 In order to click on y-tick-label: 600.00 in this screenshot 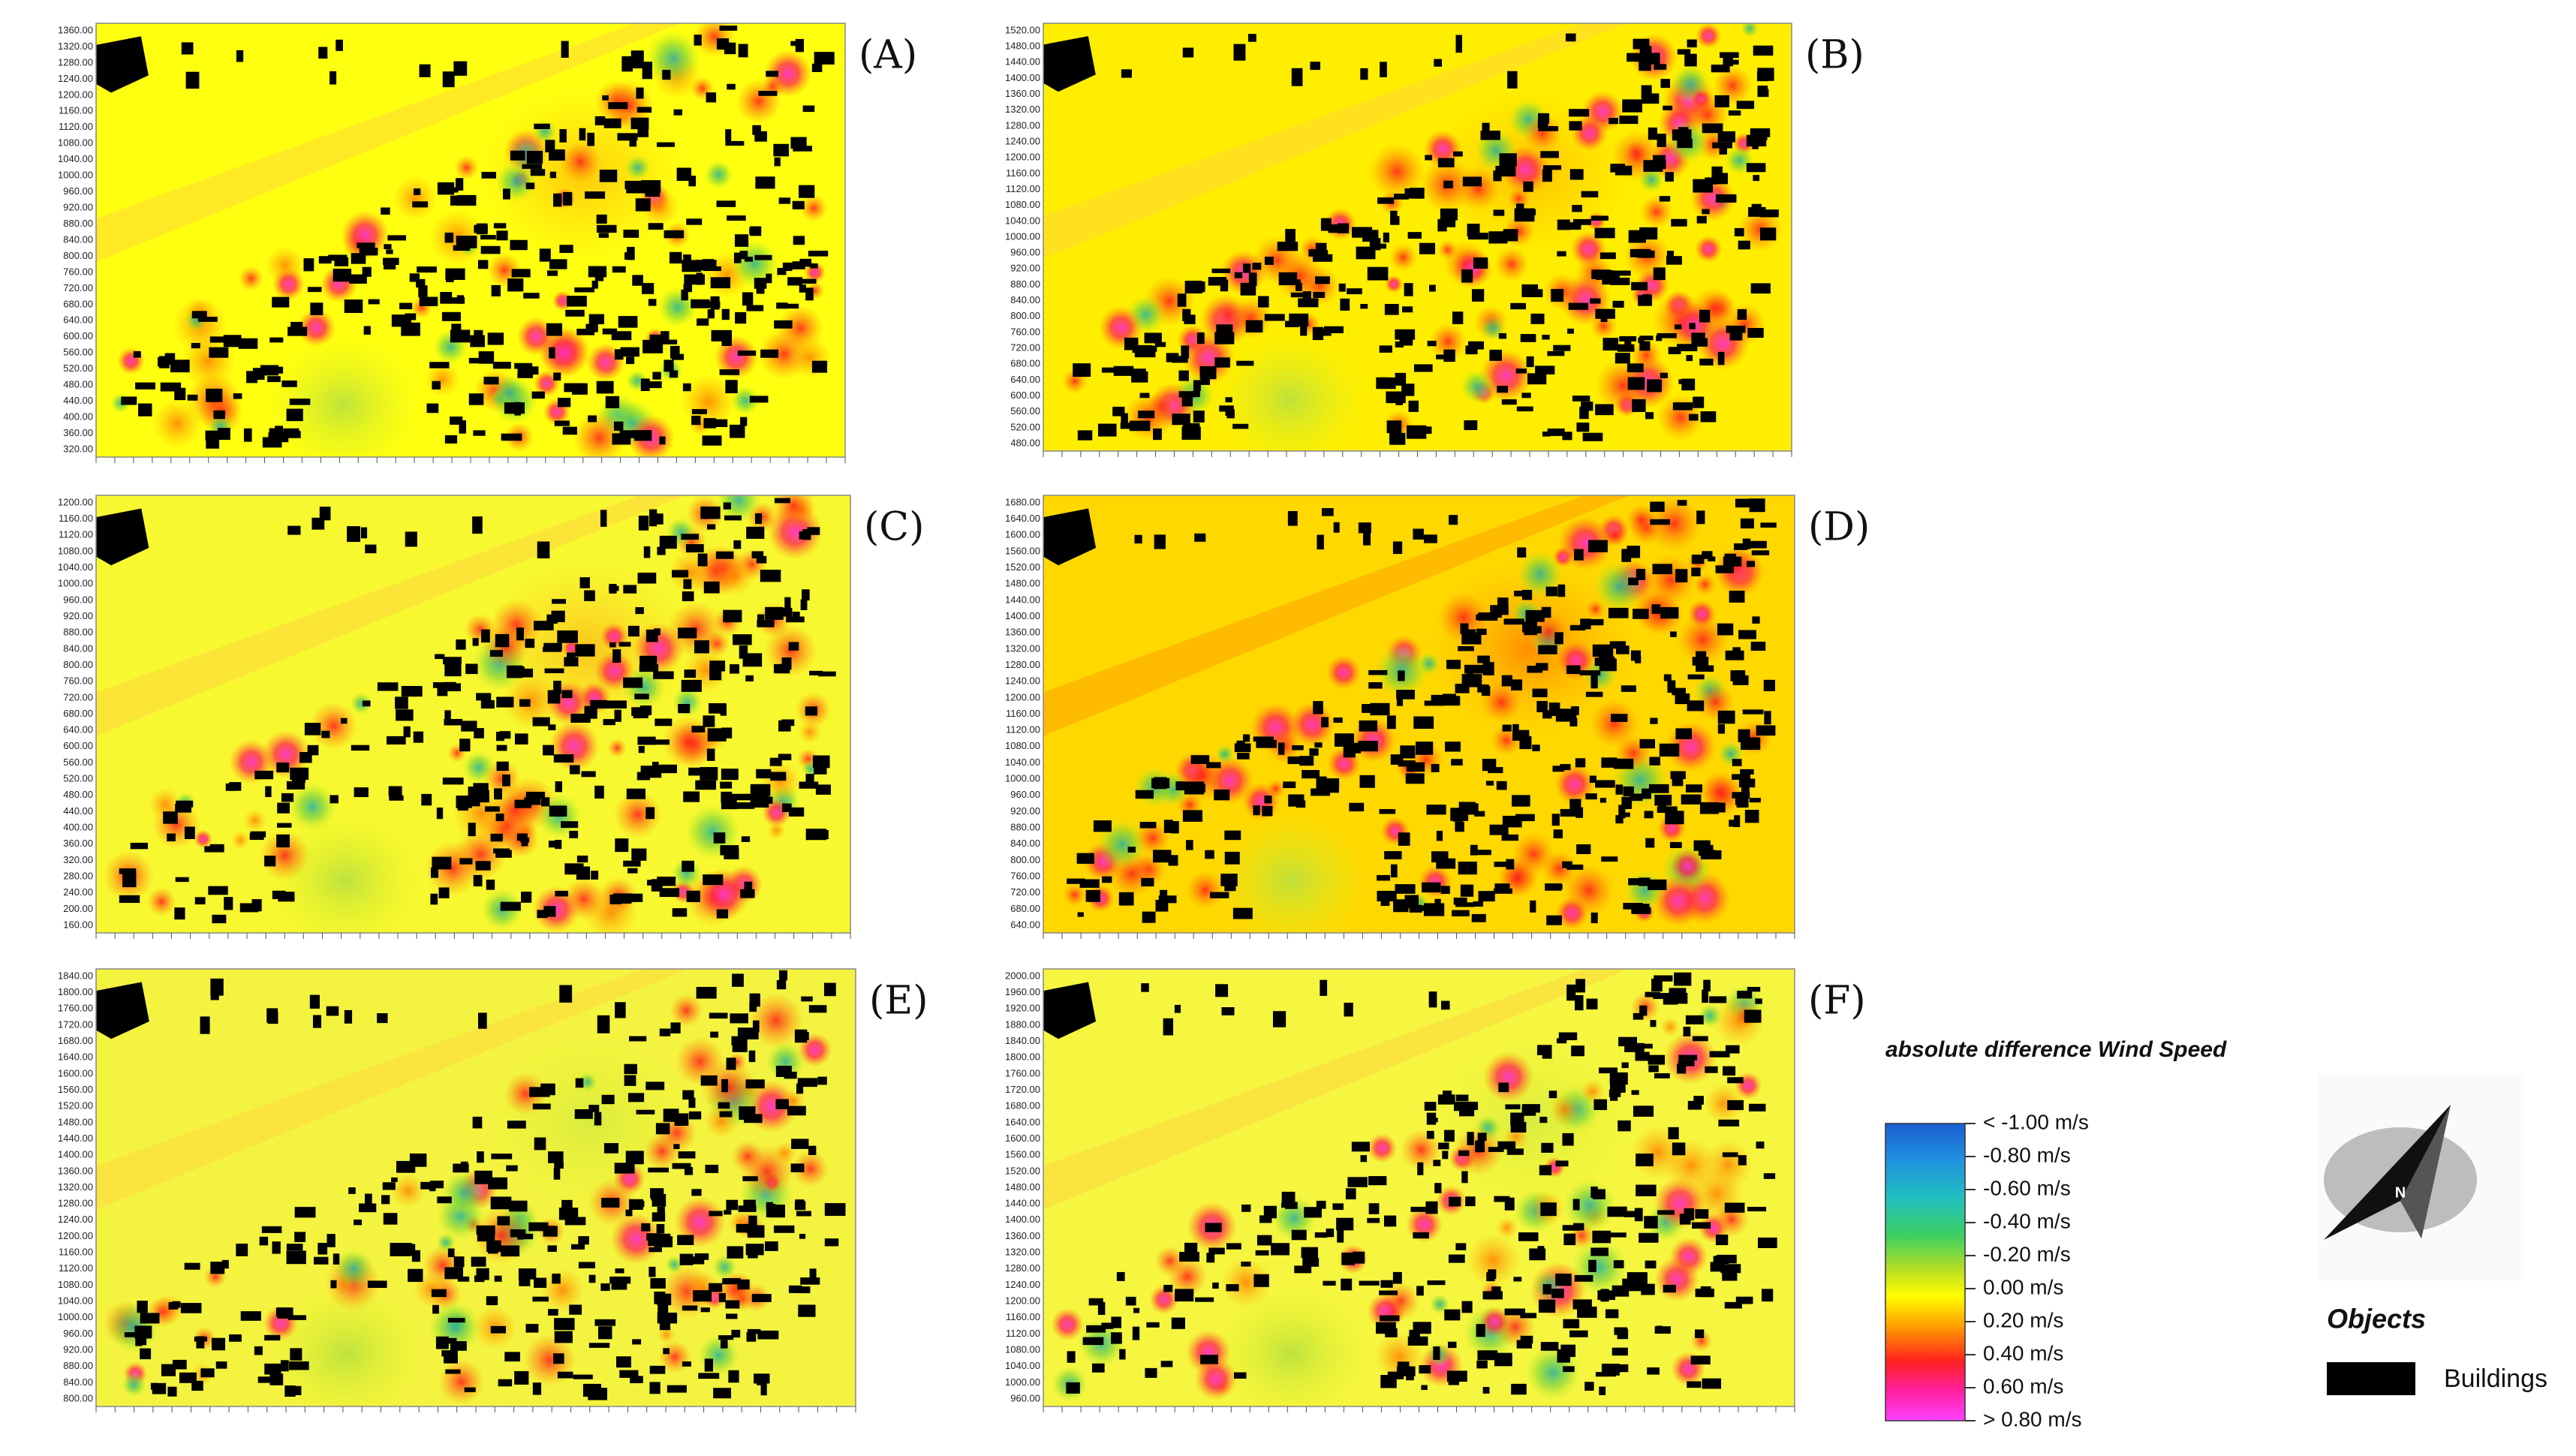, I will do `click(78, 745)`.